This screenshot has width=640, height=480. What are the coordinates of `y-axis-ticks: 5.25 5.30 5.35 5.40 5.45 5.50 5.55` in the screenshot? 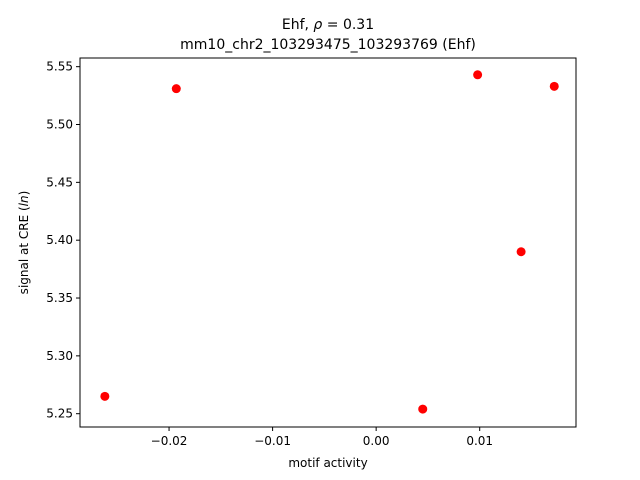 It's located at (63, 240).